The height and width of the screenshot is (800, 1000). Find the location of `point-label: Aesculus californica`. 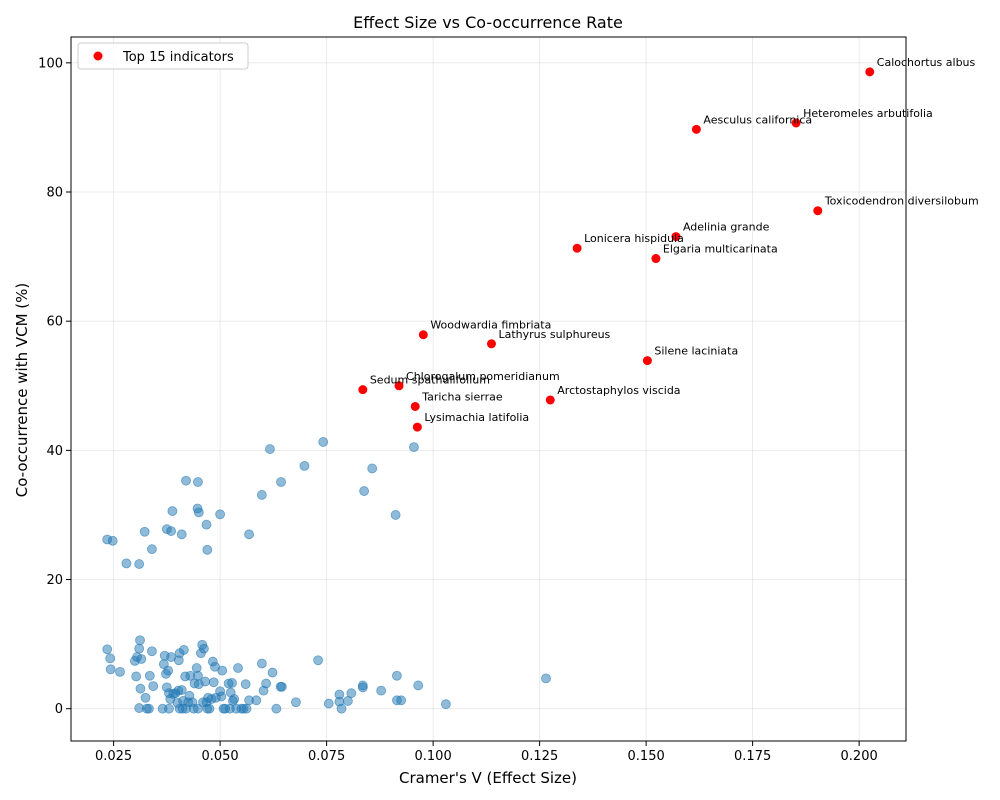

point-label: Aesculus californica is located at coordinates (757, 119).